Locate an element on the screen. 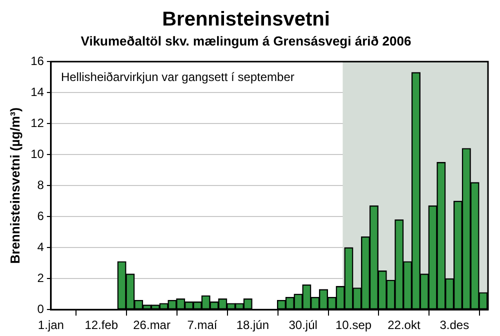 The width and height of the screenshot is (500, 336). x-tick-label: 7.maí is located at coordinates (202, 325).